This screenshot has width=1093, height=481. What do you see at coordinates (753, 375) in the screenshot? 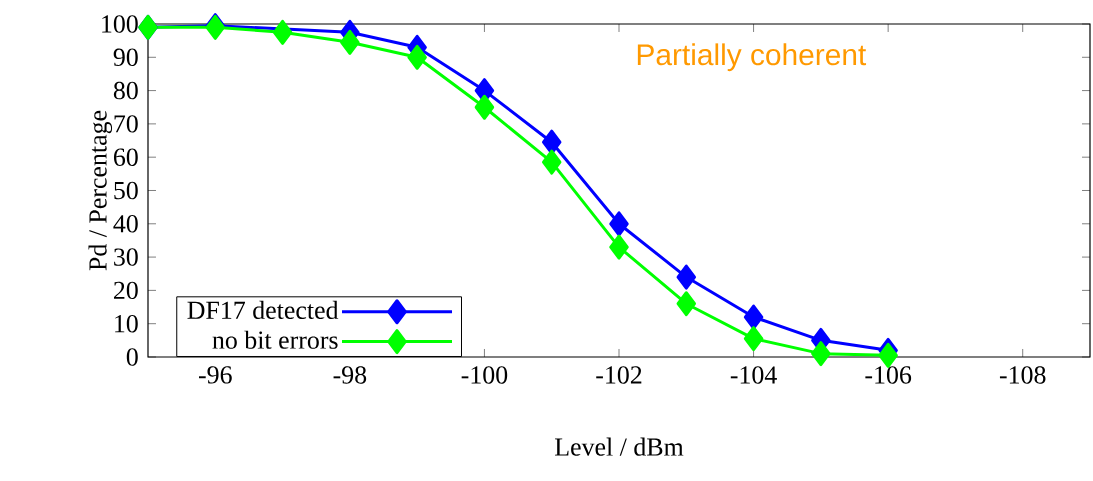
I see `x-tick-label: -104` at bounding box center [753, 375].